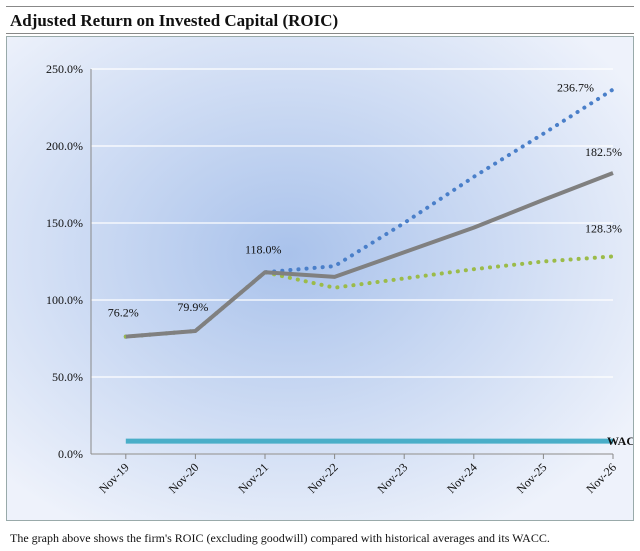 This screenshot has width=640, height=551. Describe the element at coordinates (67, 377) in the screenshot. I see `y-tick-label: 50.0%` at that location.